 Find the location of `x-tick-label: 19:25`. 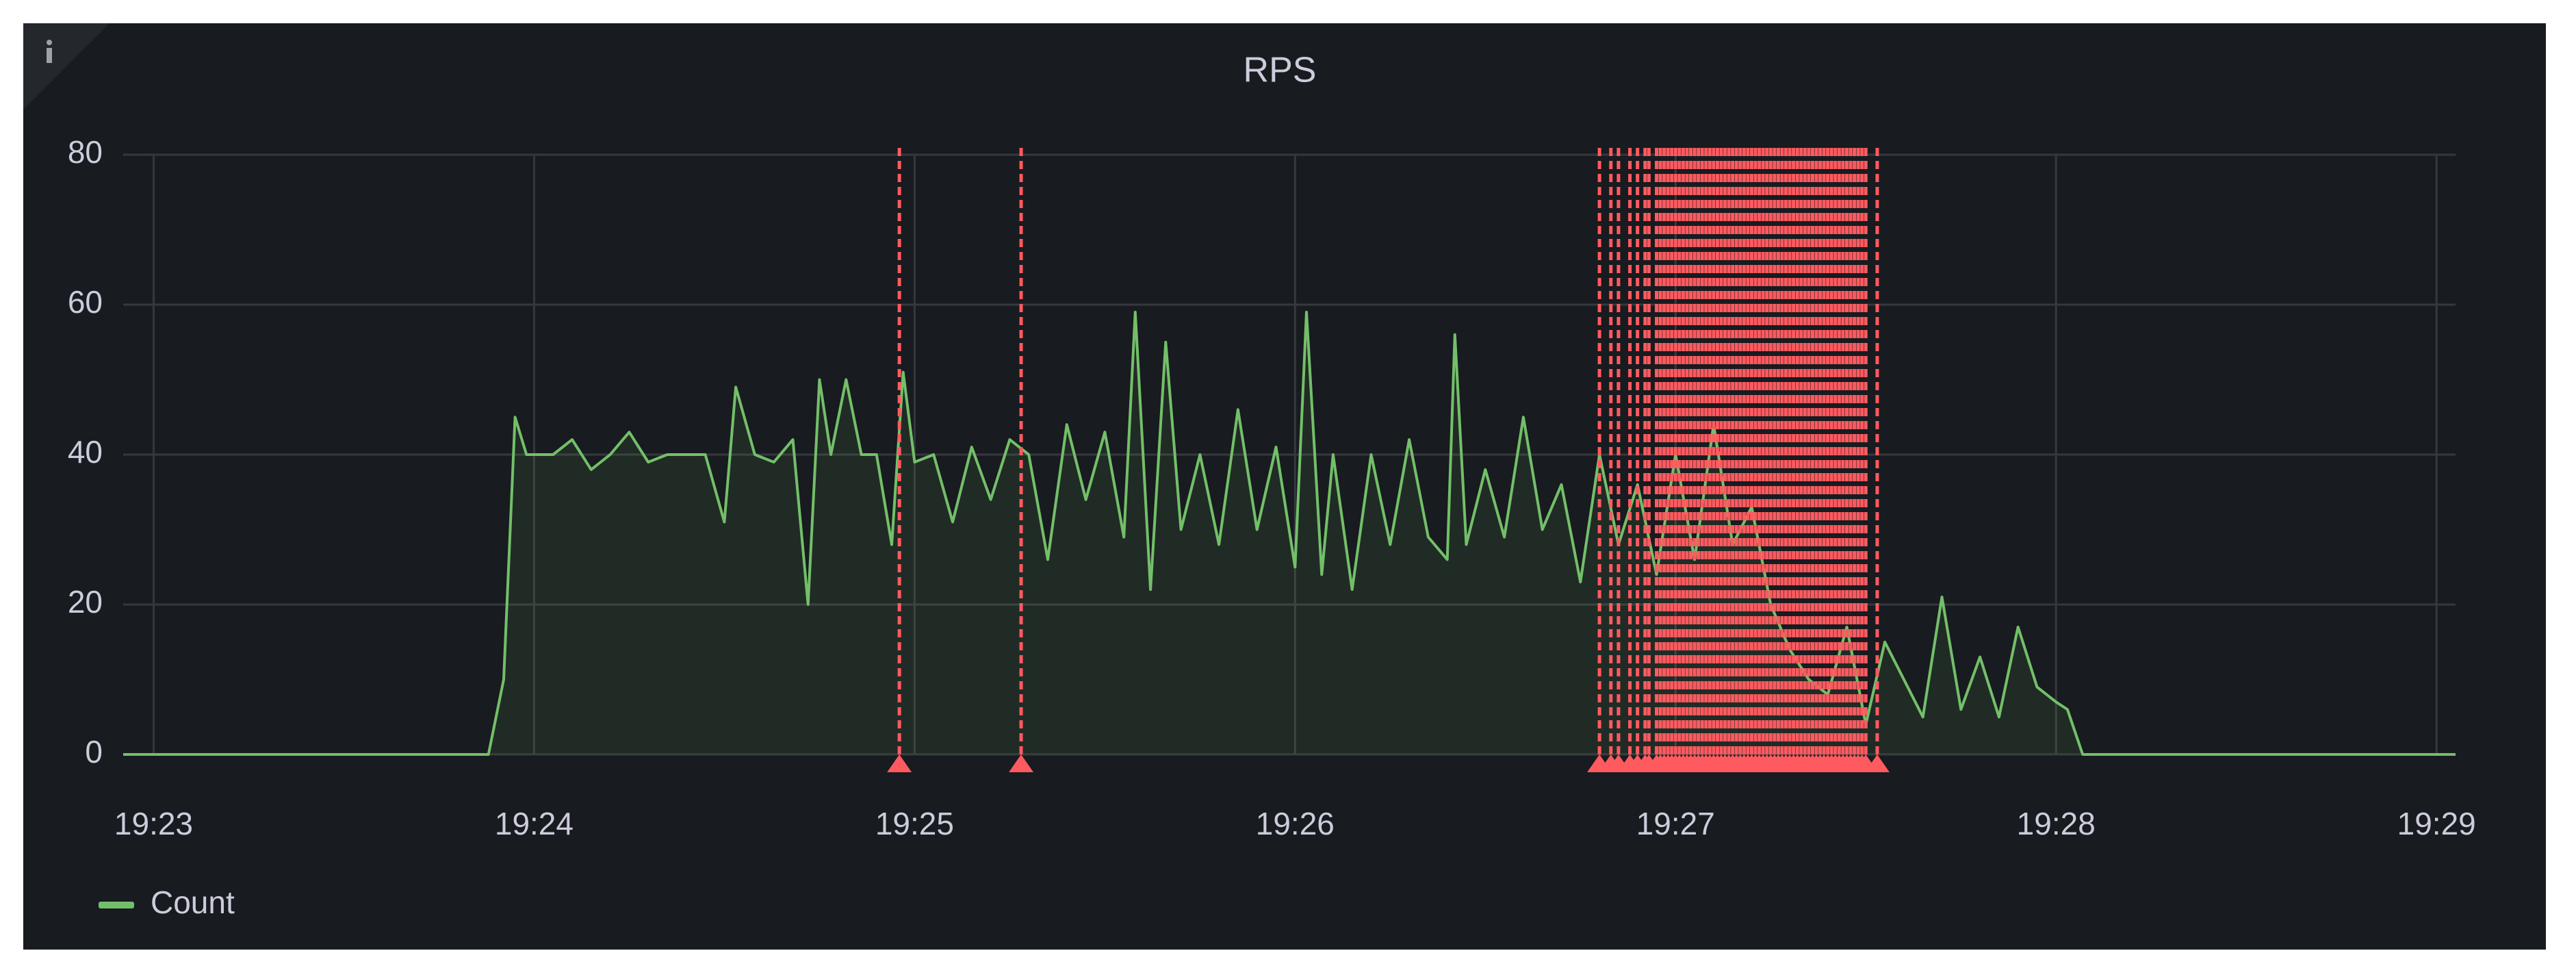

x-tick-label: 19:25 is located at coordinates (914, 823).